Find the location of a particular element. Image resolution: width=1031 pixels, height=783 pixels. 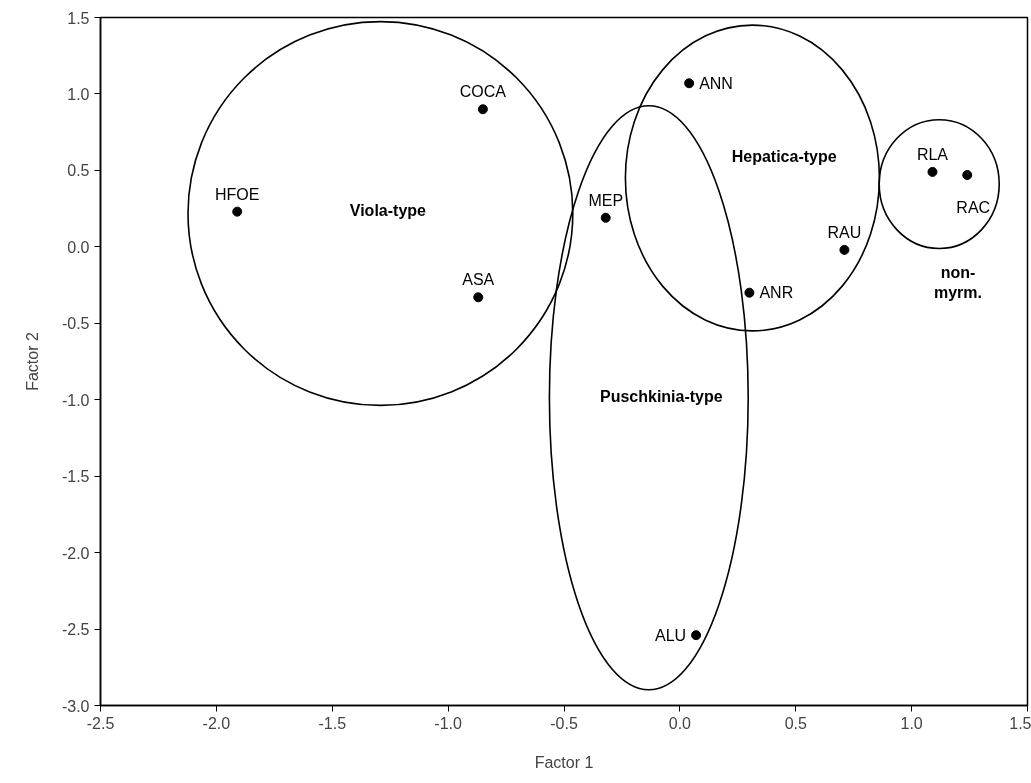

y-tick-label: -3.0 is located at coordinates (75, 706).